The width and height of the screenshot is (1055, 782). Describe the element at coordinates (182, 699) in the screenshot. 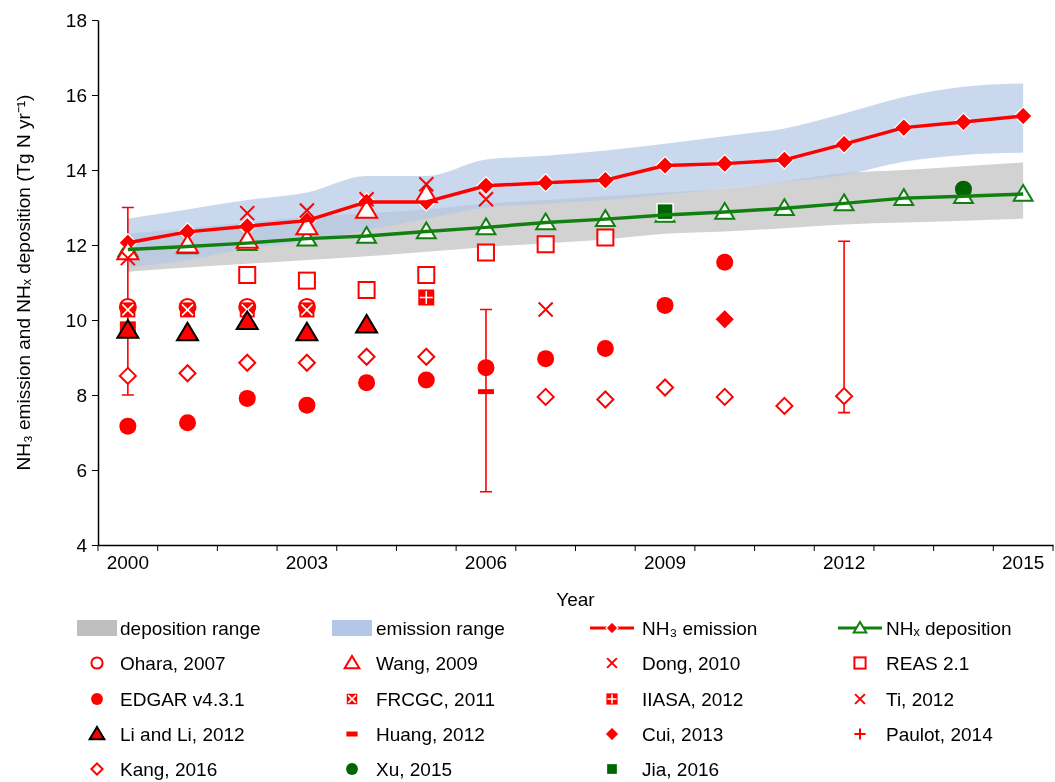

I see `legend-label: EDGAR v4.3.1` at that location.